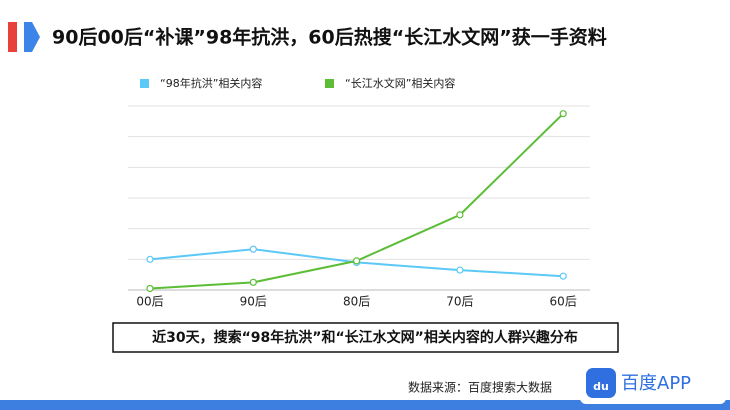 The height and width of the screenshot is (410, 730). What do you see at coordinates (400, 83) in the screenshot?
I see `legend-label: “长江水文网”相关内容` at bounding box center [400, 83].